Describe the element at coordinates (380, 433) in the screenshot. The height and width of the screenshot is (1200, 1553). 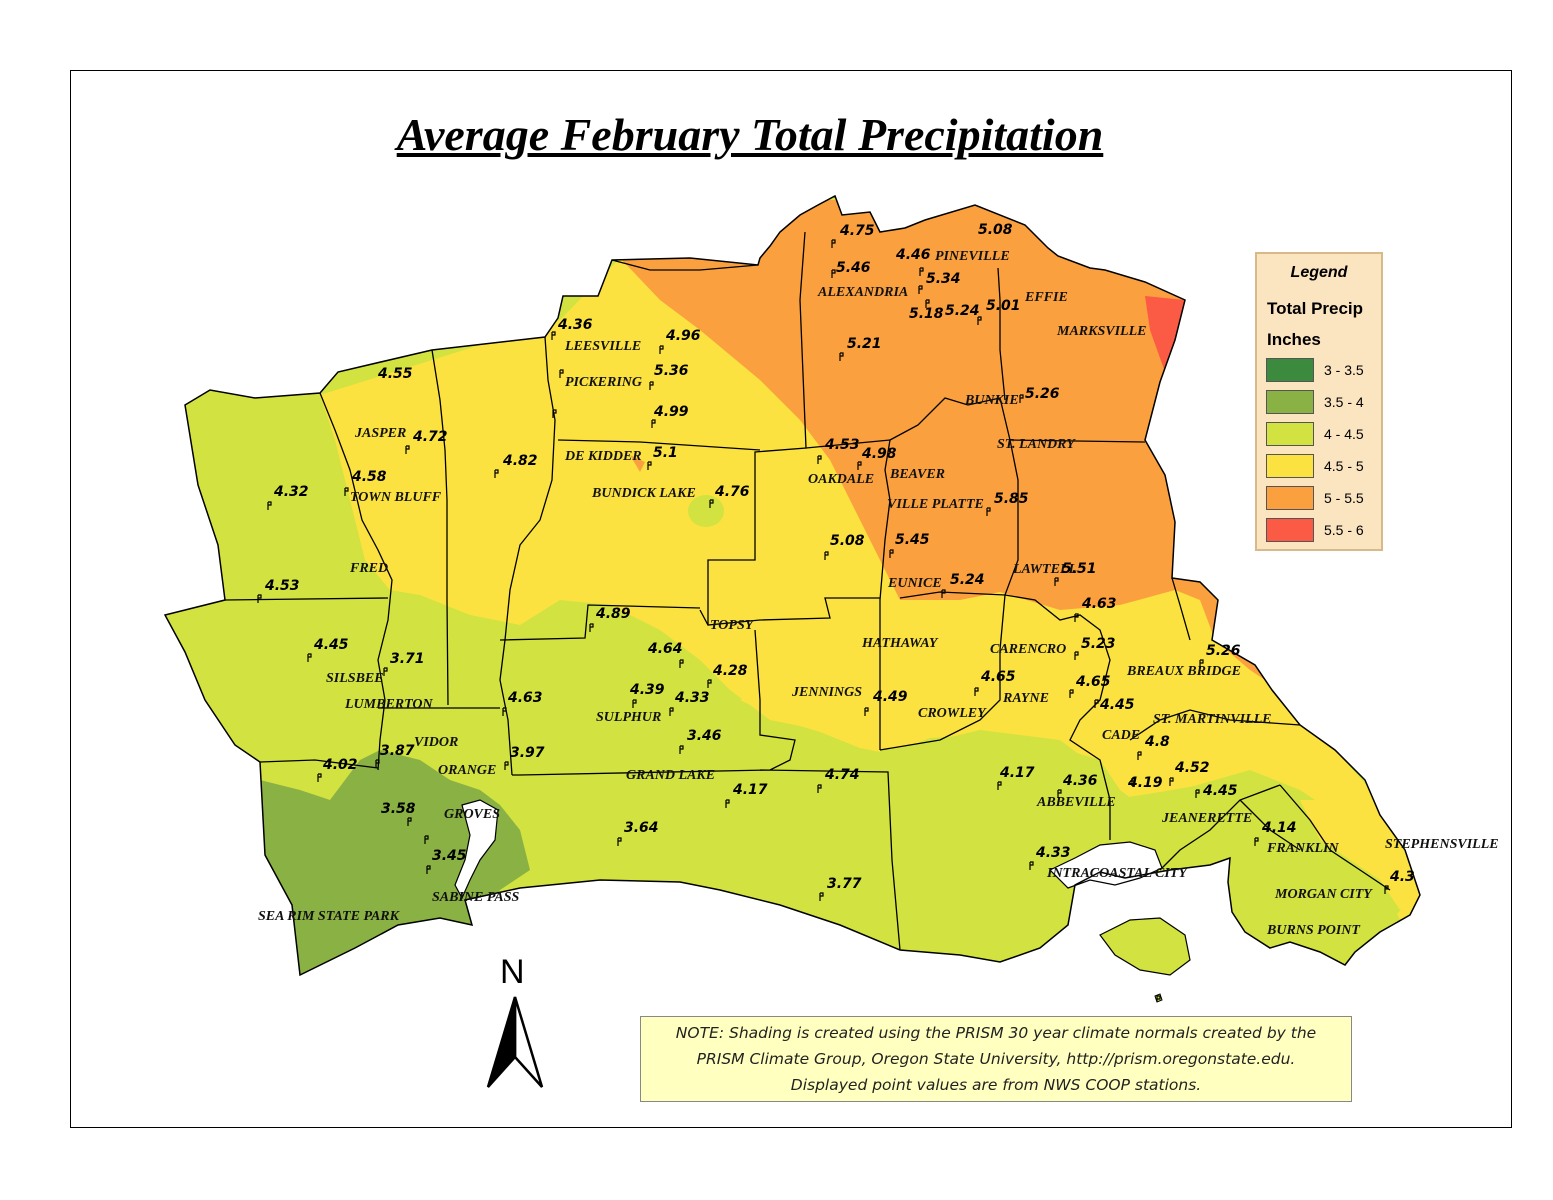
I see `place-jasper: JASPER` at that location.